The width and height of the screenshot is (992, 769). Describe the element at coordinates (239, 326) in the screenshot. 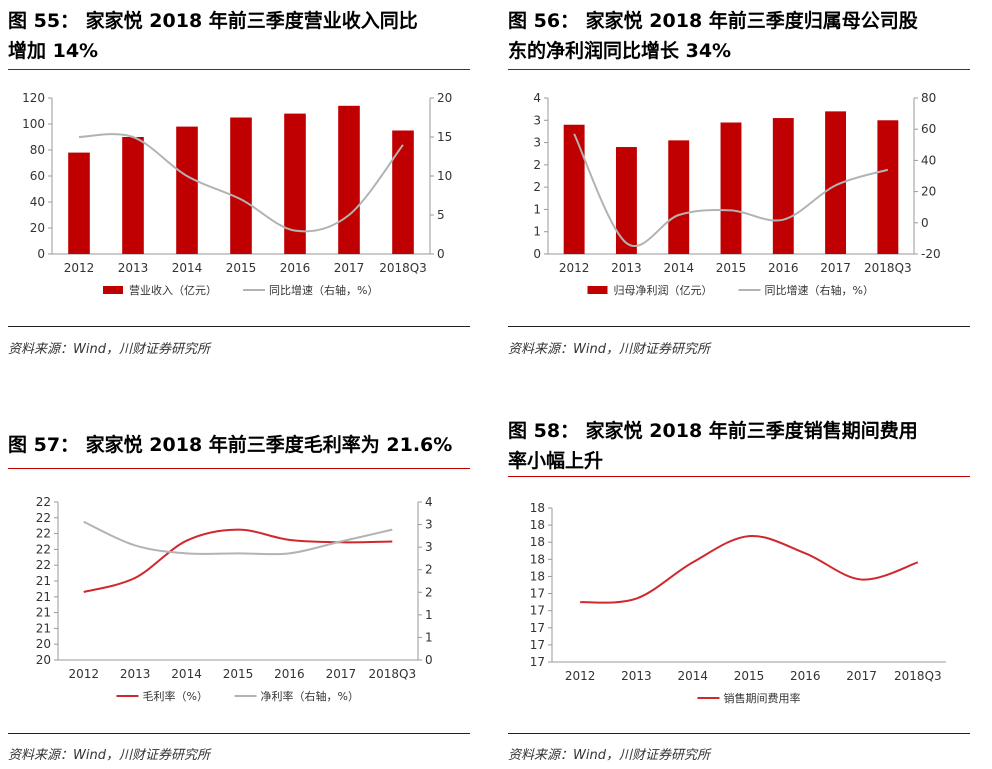

I see `figure-55-bottom-rule` at that location.